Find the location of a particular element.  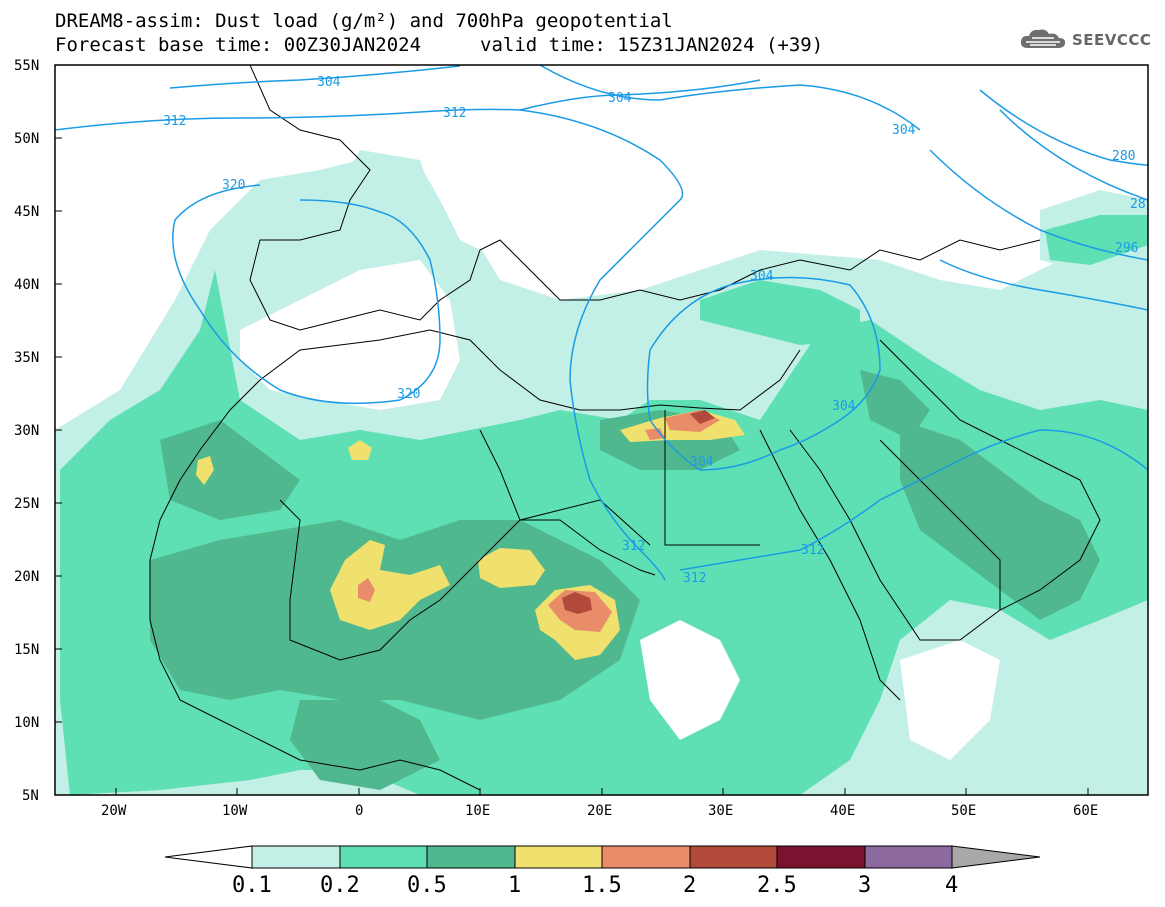

contour-320-west is located at coordinates (306, 294).